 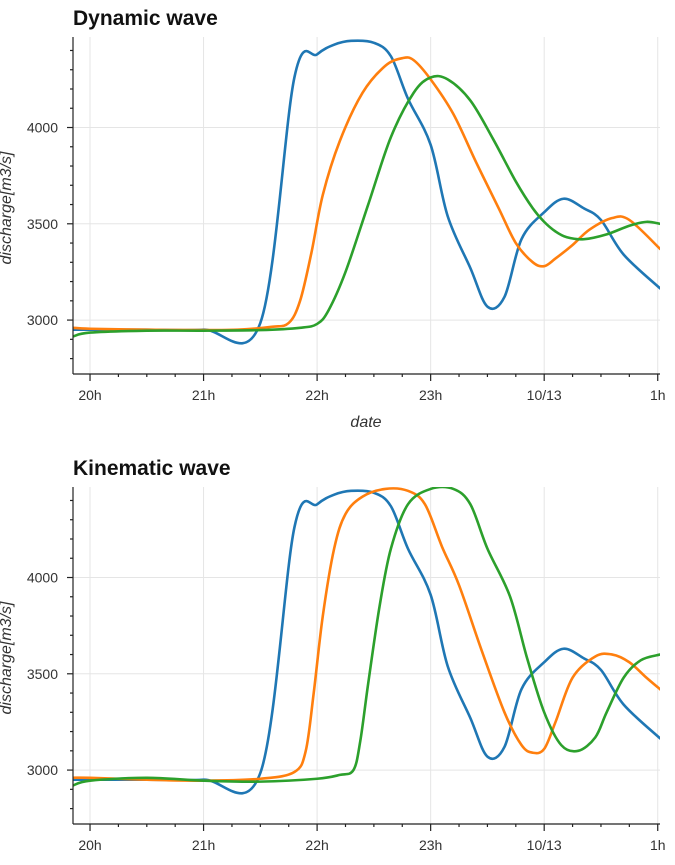 What do you see at coordinates (316, 845) in the screenshot?
I see `kinematic-wave-x-tick-label: 22h` at bounding box center [316, 845].